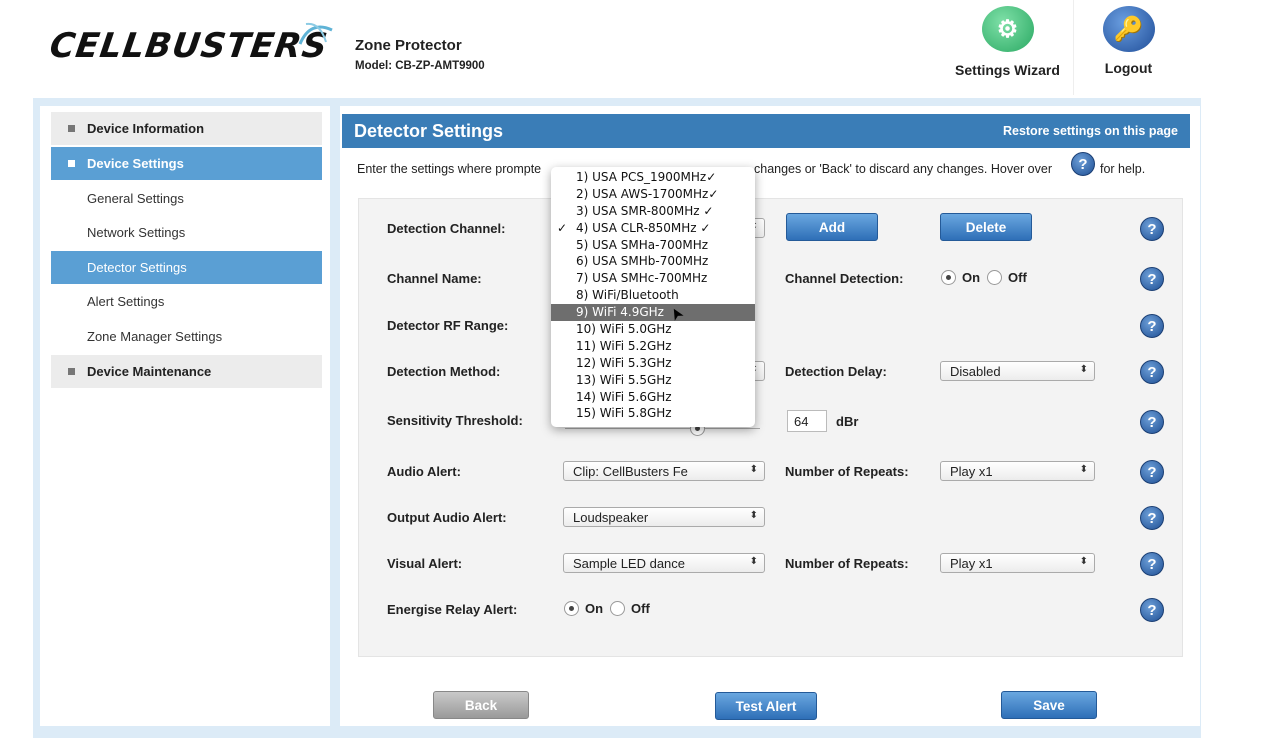 The image size is (1280, 738). I want to click on dropdown-option-label: 7) USA SMHc-700MHz, so click(642, 278).